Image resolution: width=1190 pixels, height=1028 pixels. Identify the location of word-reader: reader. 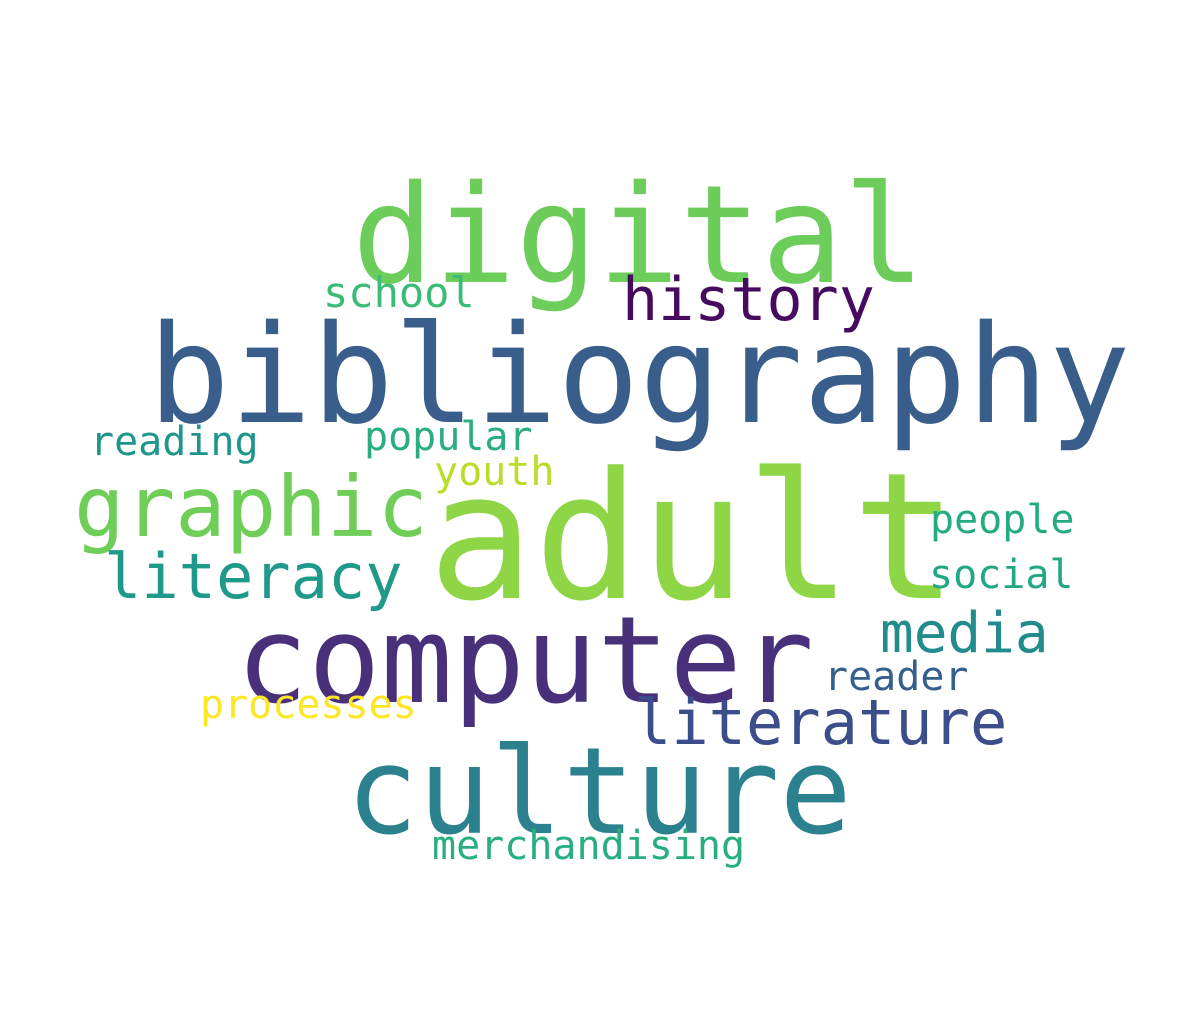
(896, 677).